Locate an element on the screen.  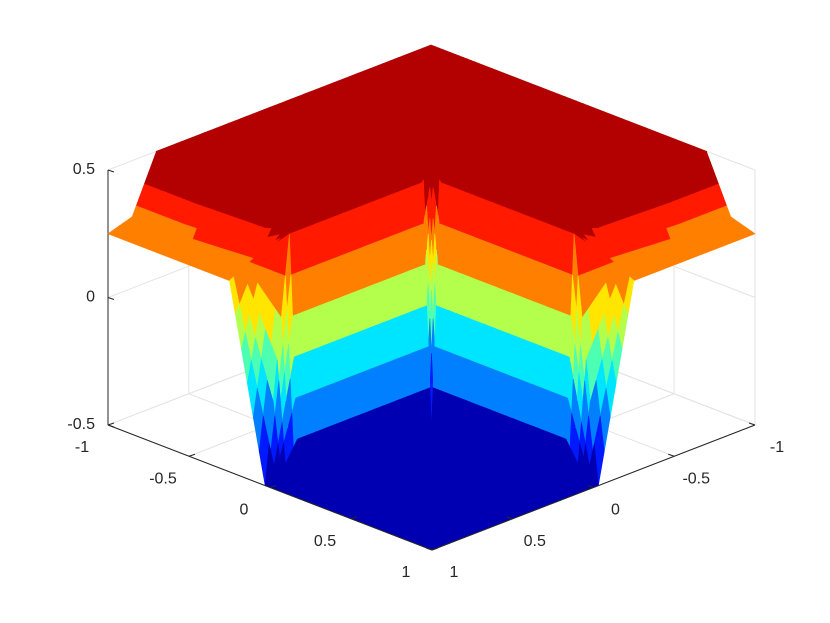
x-tick-label: 0 is located at coordinates (244, 510).